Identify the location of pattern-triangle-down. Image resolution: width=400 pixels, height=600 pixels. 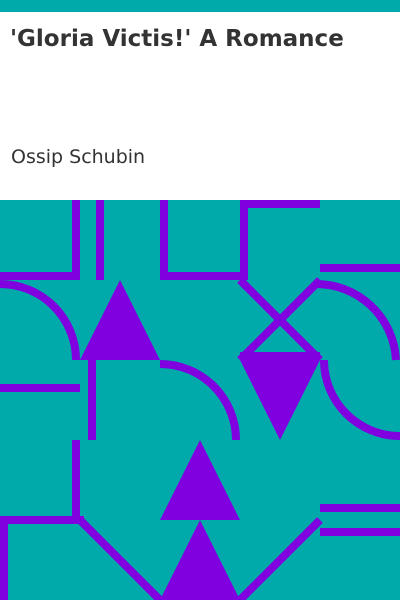
(280, 400).